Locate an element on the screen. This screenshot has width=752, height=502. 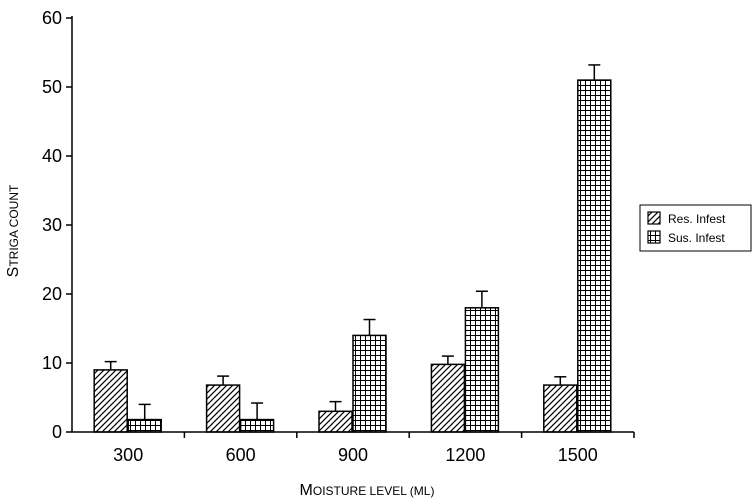
y-tick-label: 30 is located at coordinates (52, 225).